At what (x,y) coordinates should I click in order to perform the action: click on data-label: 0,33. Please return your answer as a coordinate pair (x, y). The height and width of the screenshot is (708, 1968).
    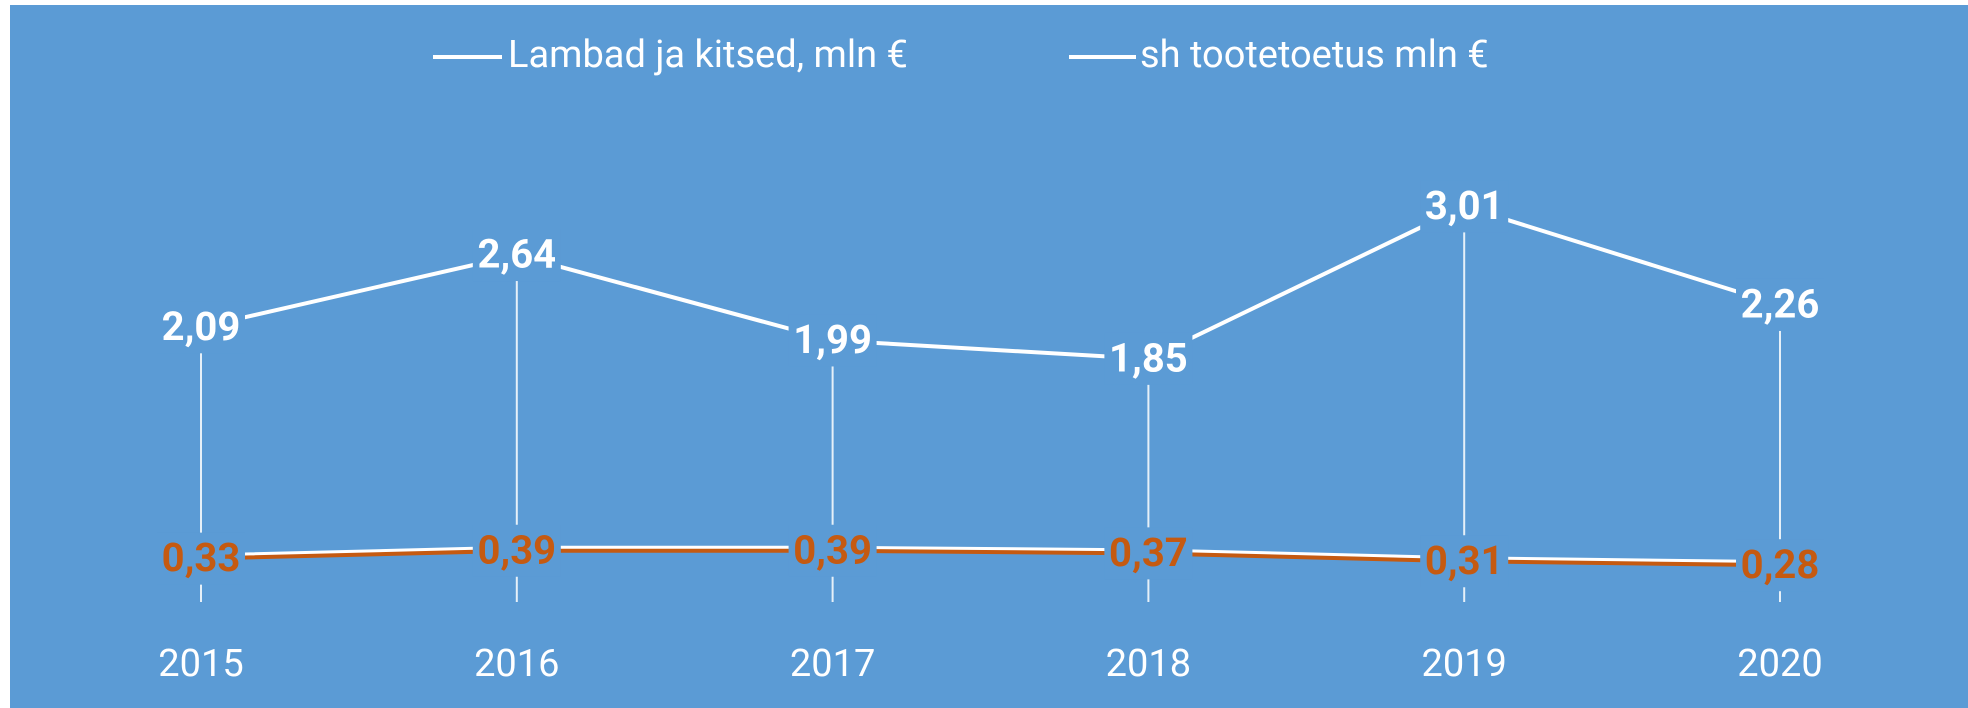
    Looking at the image, I should click on (201, 557).